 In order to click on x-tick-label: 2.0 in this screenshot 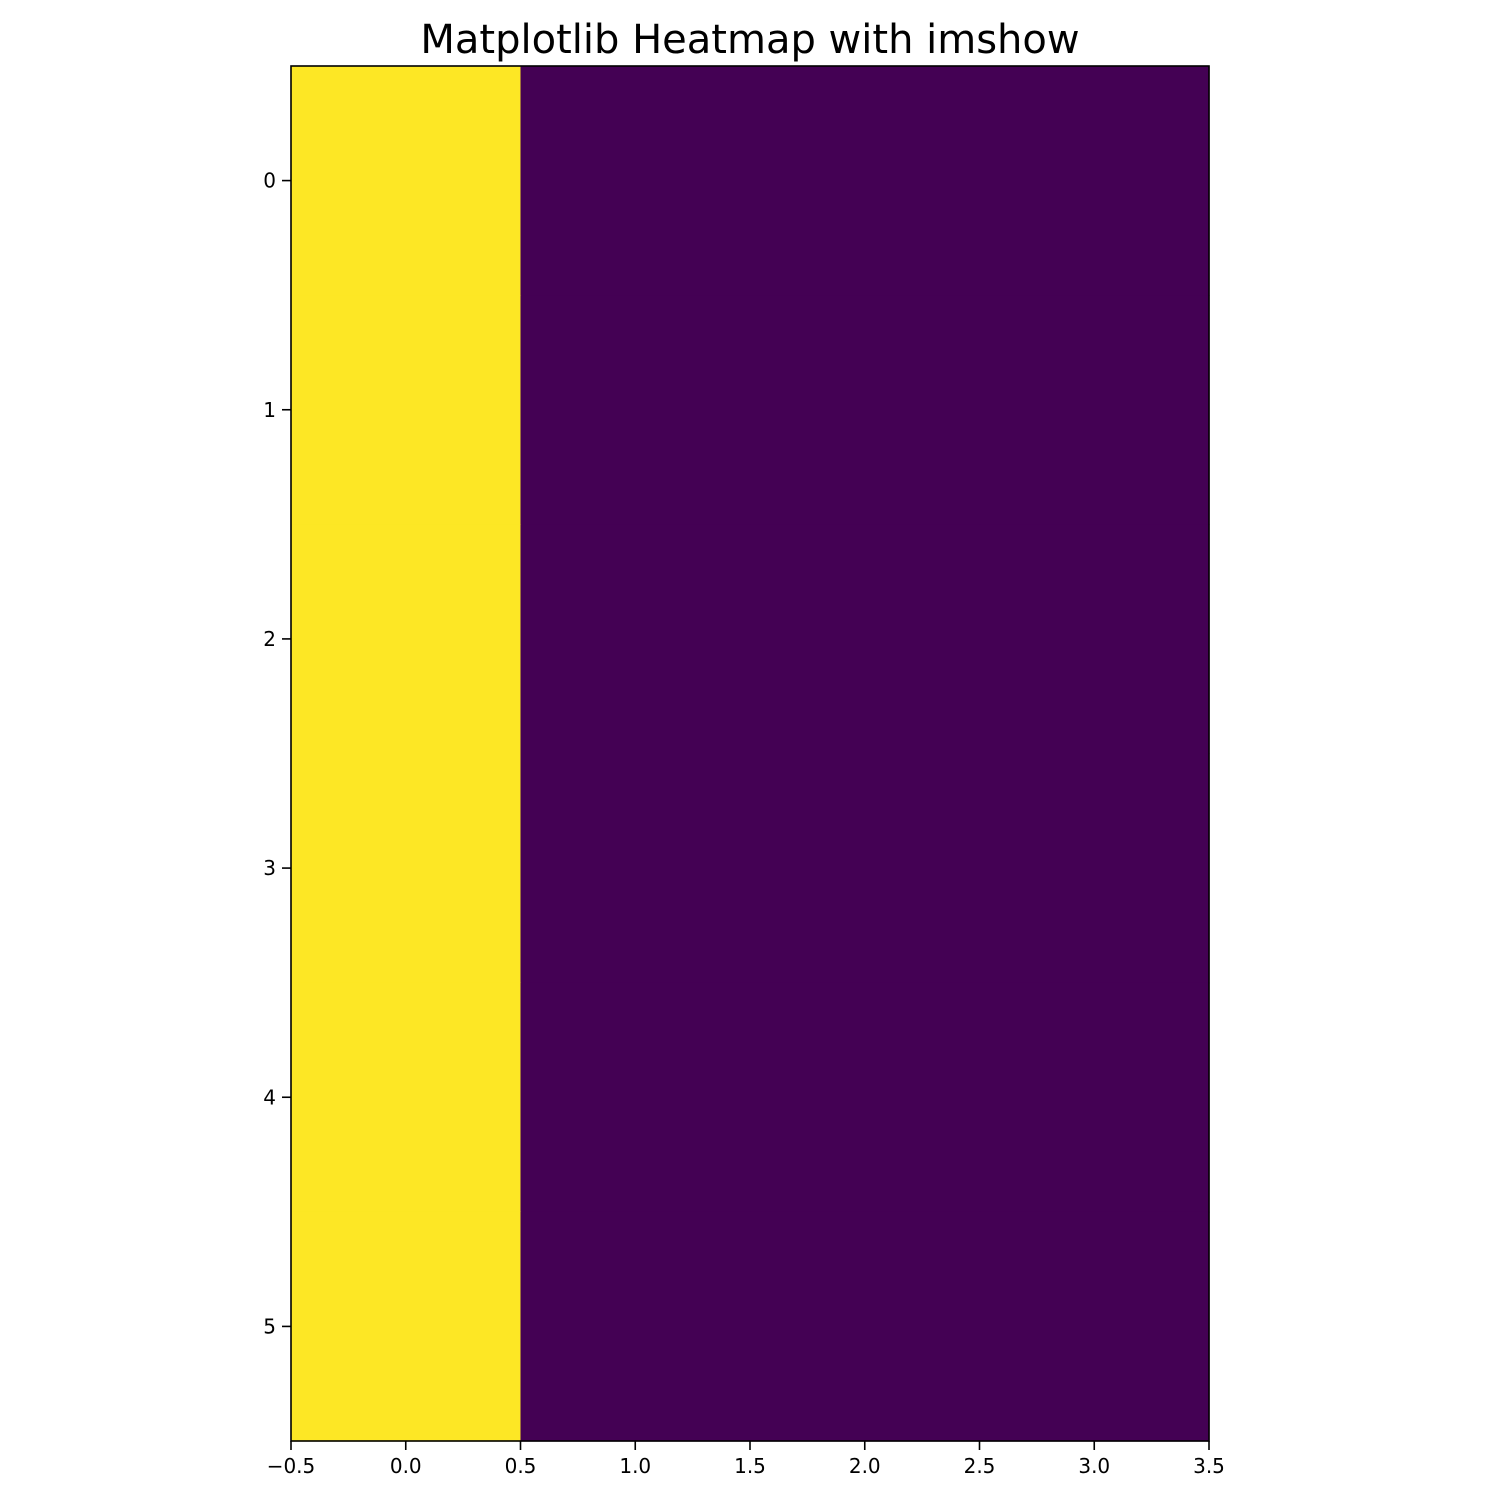, I will do `click(865, 1466)`.